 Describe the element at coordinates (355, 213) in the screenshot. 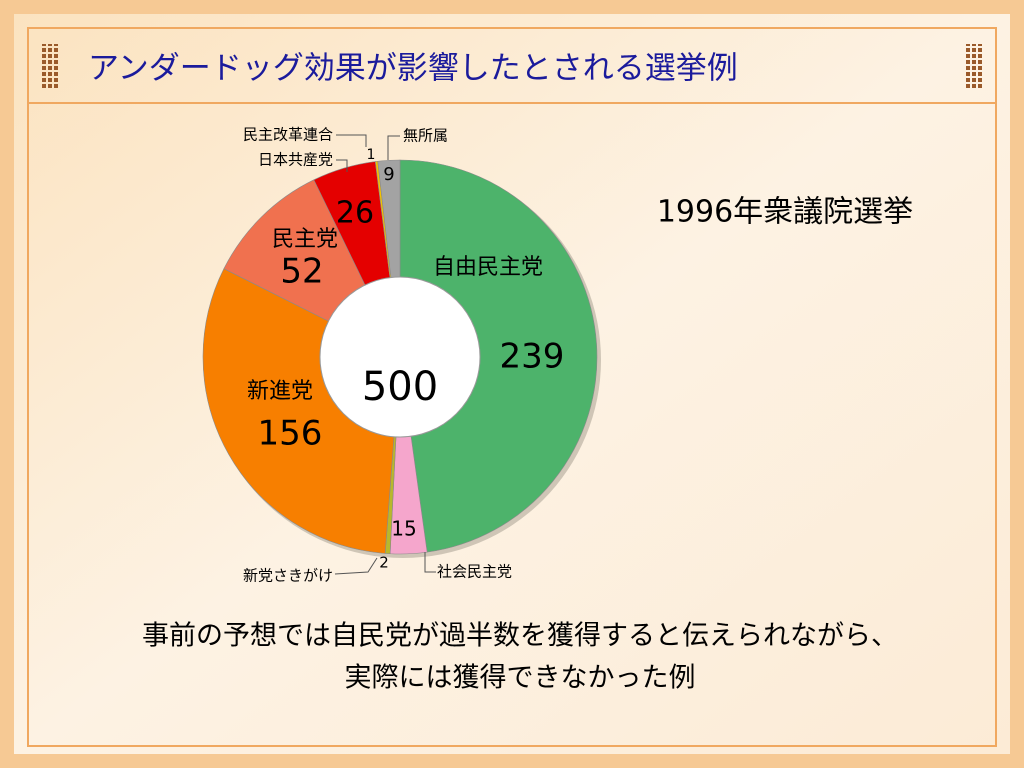

I see `slice-value: 26` at that location.